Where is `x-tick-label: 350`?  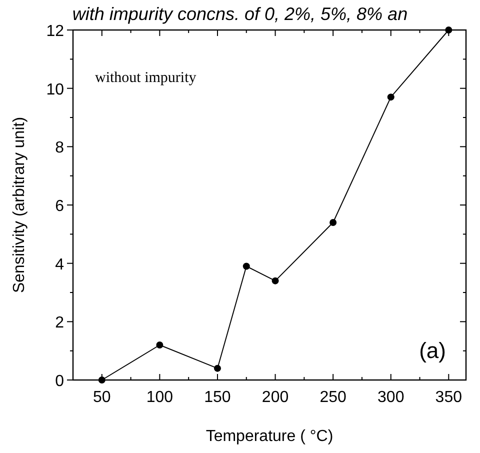
x-tick-label: 350 is located at coordinates (448, 397).